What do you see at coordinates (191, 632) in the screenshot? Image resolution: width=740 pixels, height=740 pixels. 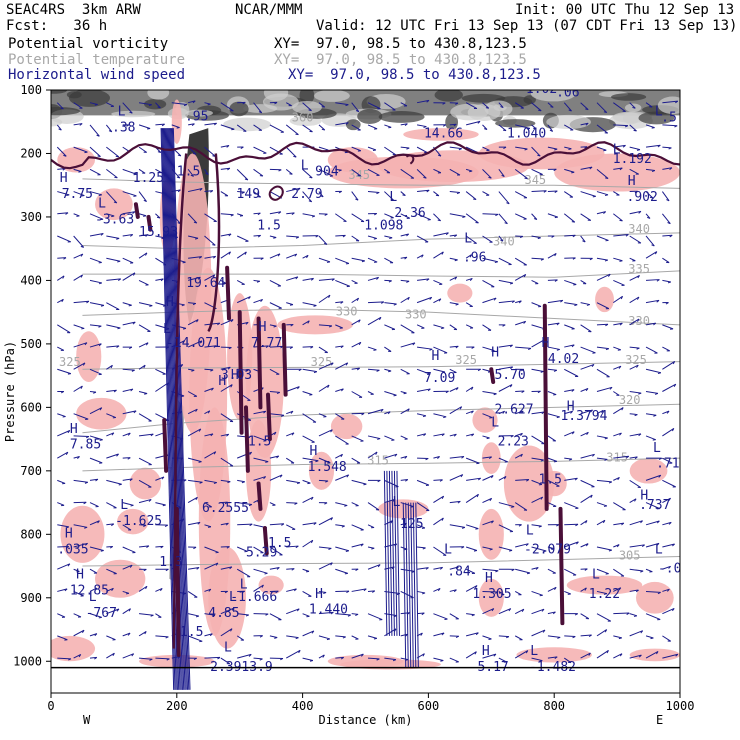 I see `extremum-label: 1.5` at bounding box center [191, 632].